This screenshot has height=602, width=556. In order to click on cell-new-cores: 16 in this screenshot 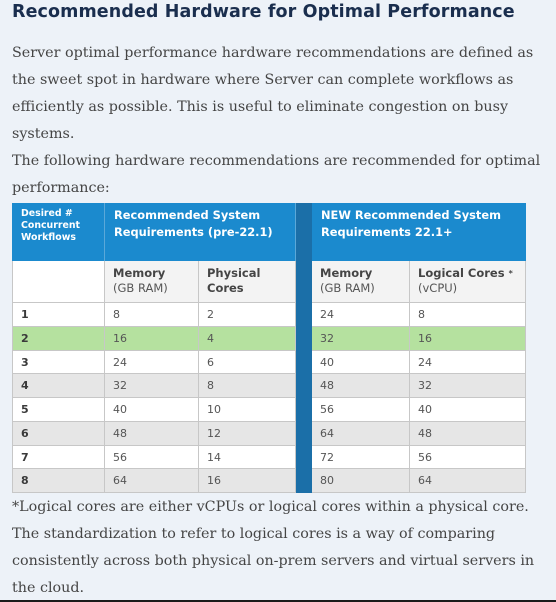, I will do `click(468, 338)`.